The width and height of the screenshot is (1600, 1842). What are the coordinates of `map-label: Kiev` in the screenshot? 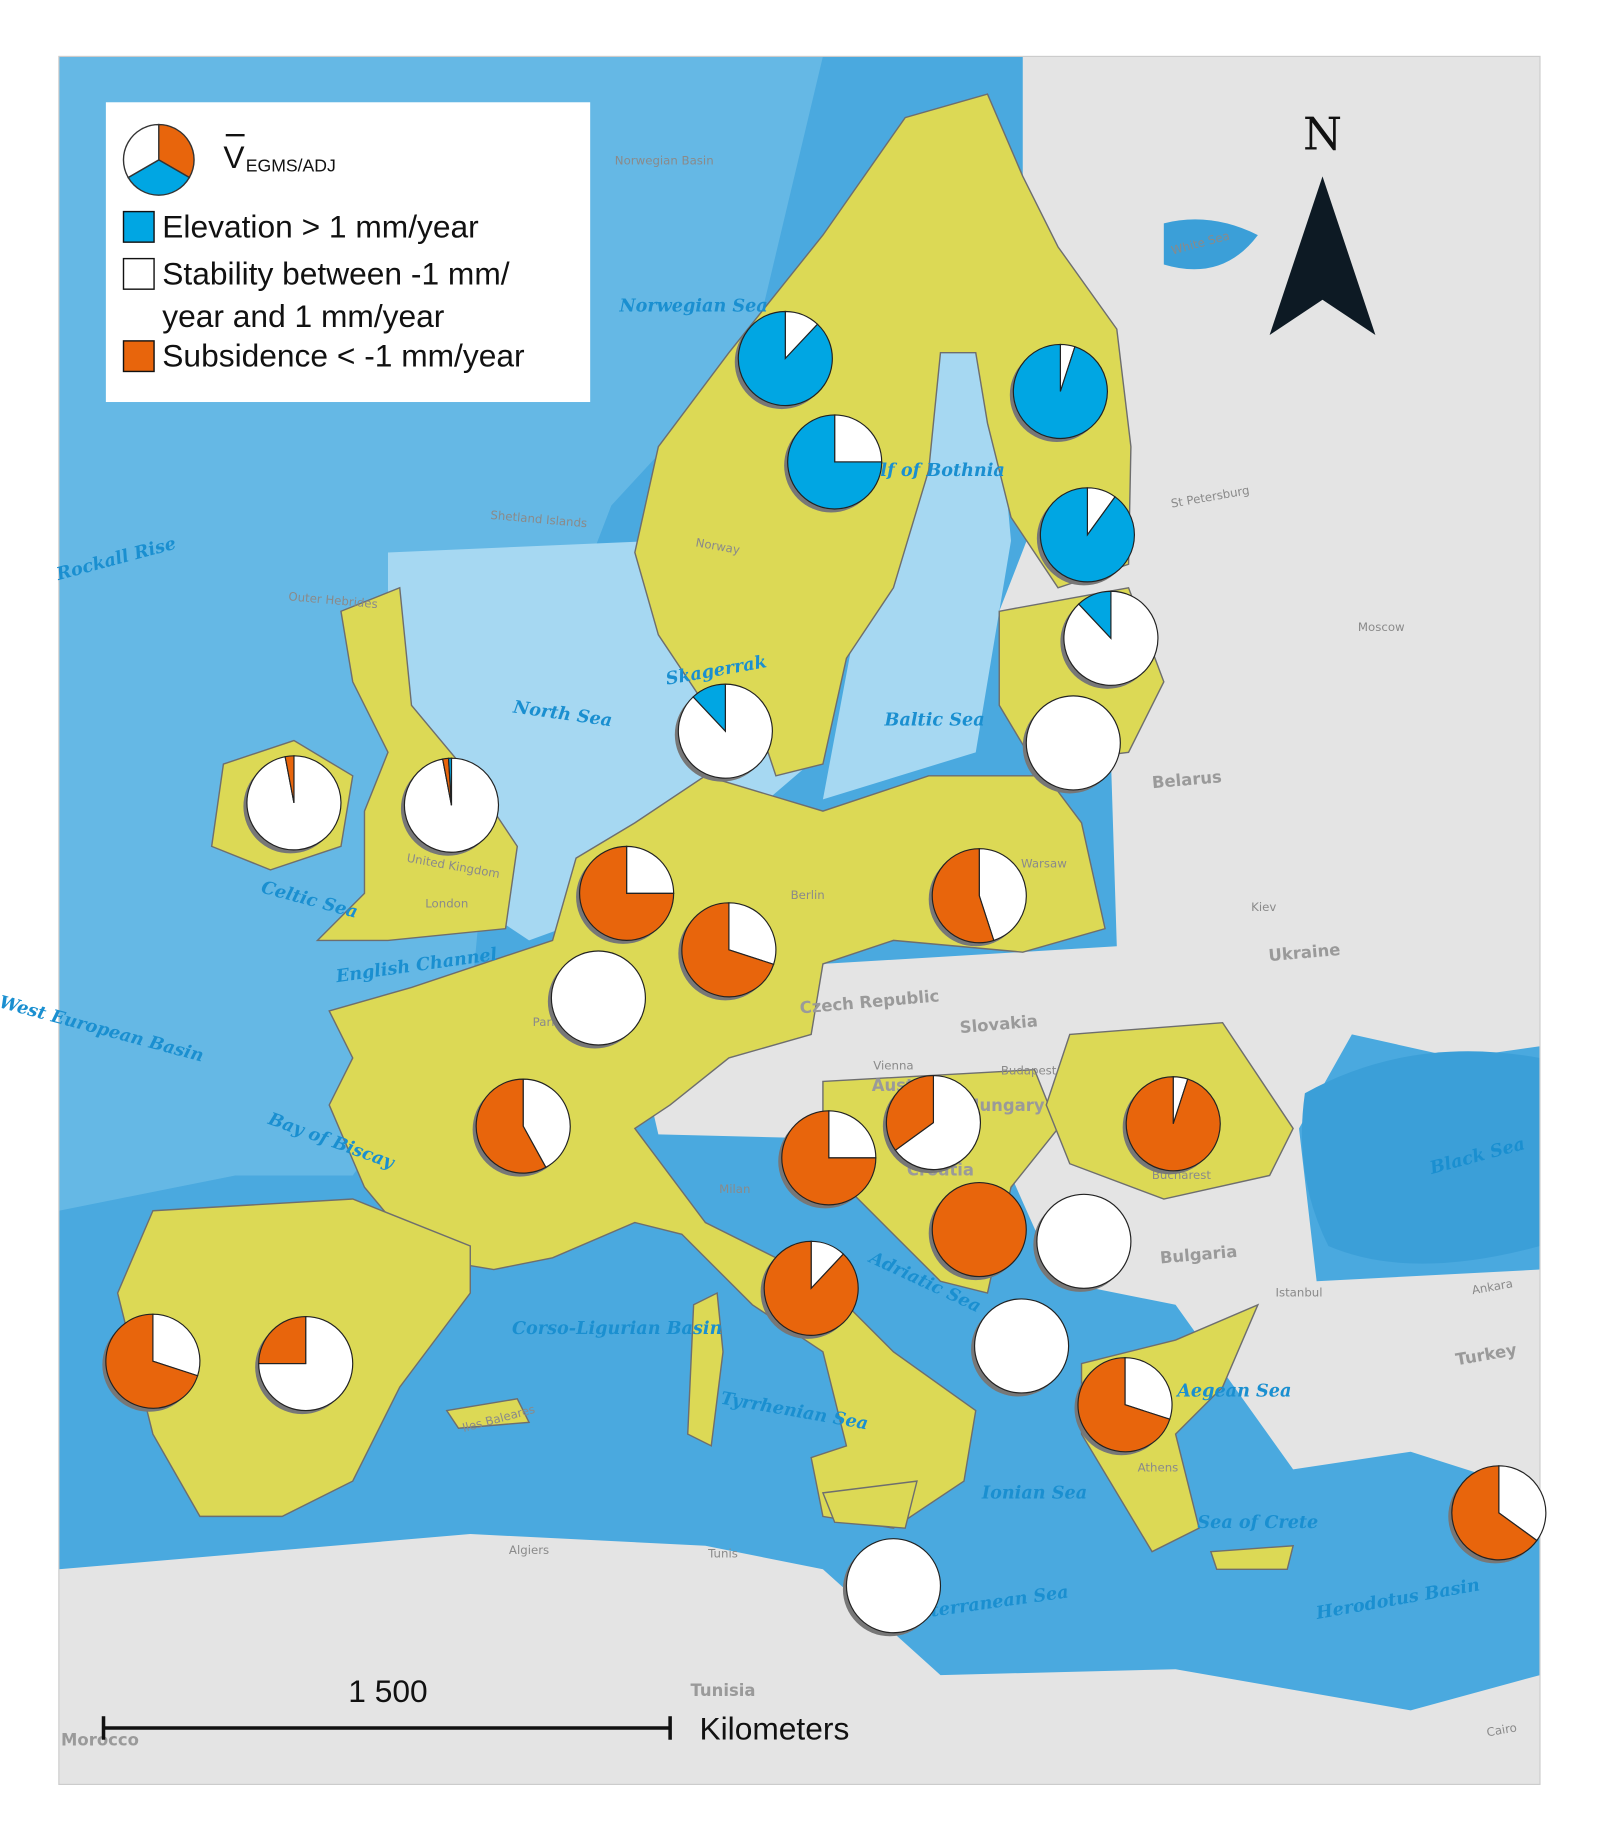 It's located at (1263, 907).